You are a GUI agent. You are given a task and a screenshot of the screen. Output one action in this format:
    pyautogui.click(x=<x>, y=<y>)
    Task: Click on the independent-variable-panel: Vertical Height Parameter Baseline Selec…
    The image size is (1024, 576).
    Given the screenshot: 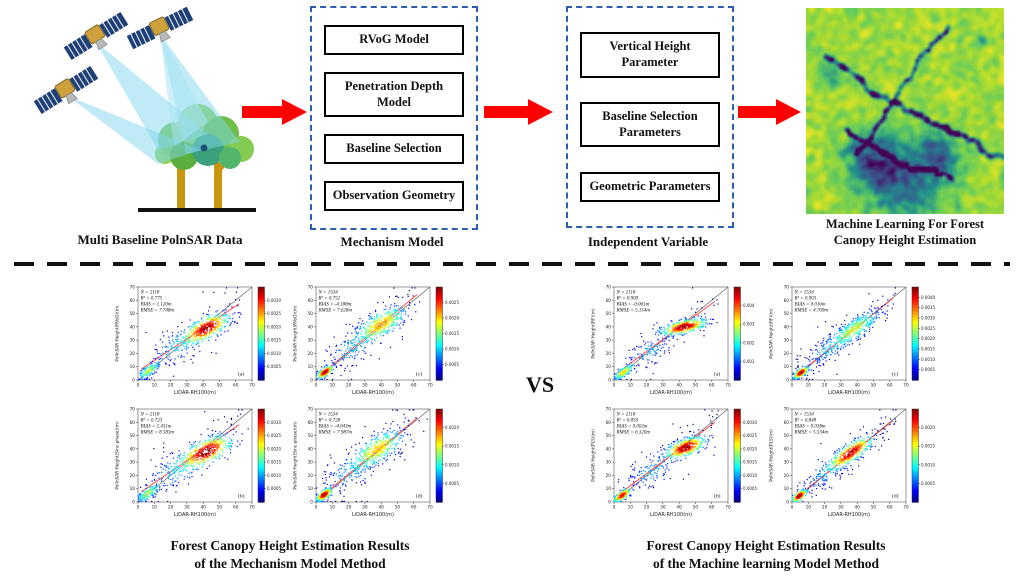 What is the action you would take?
    pyautogui.click(x=650, y=117)
    